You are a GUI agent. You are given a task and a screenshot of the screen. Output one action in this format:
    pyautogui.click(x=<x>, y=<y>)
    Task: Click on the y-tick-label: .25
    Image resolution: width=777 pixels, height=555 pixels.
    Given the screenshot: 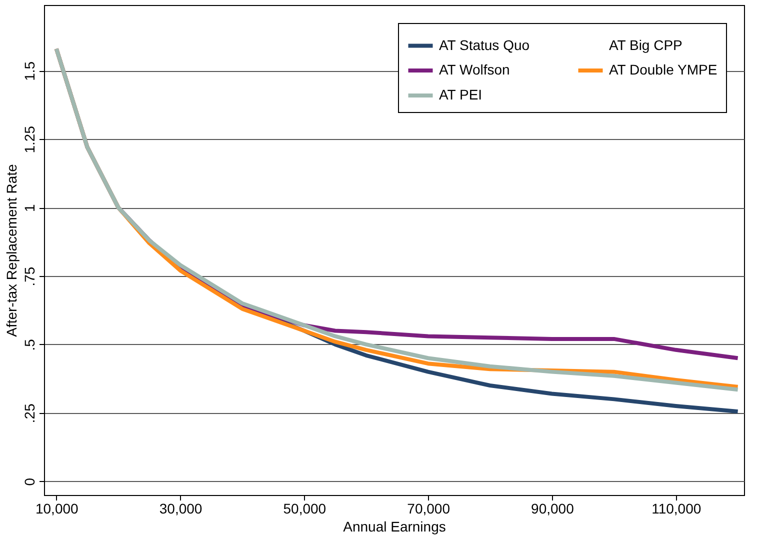 What is the action you would take?
    pyautogui.click(x=30, y=413)
    